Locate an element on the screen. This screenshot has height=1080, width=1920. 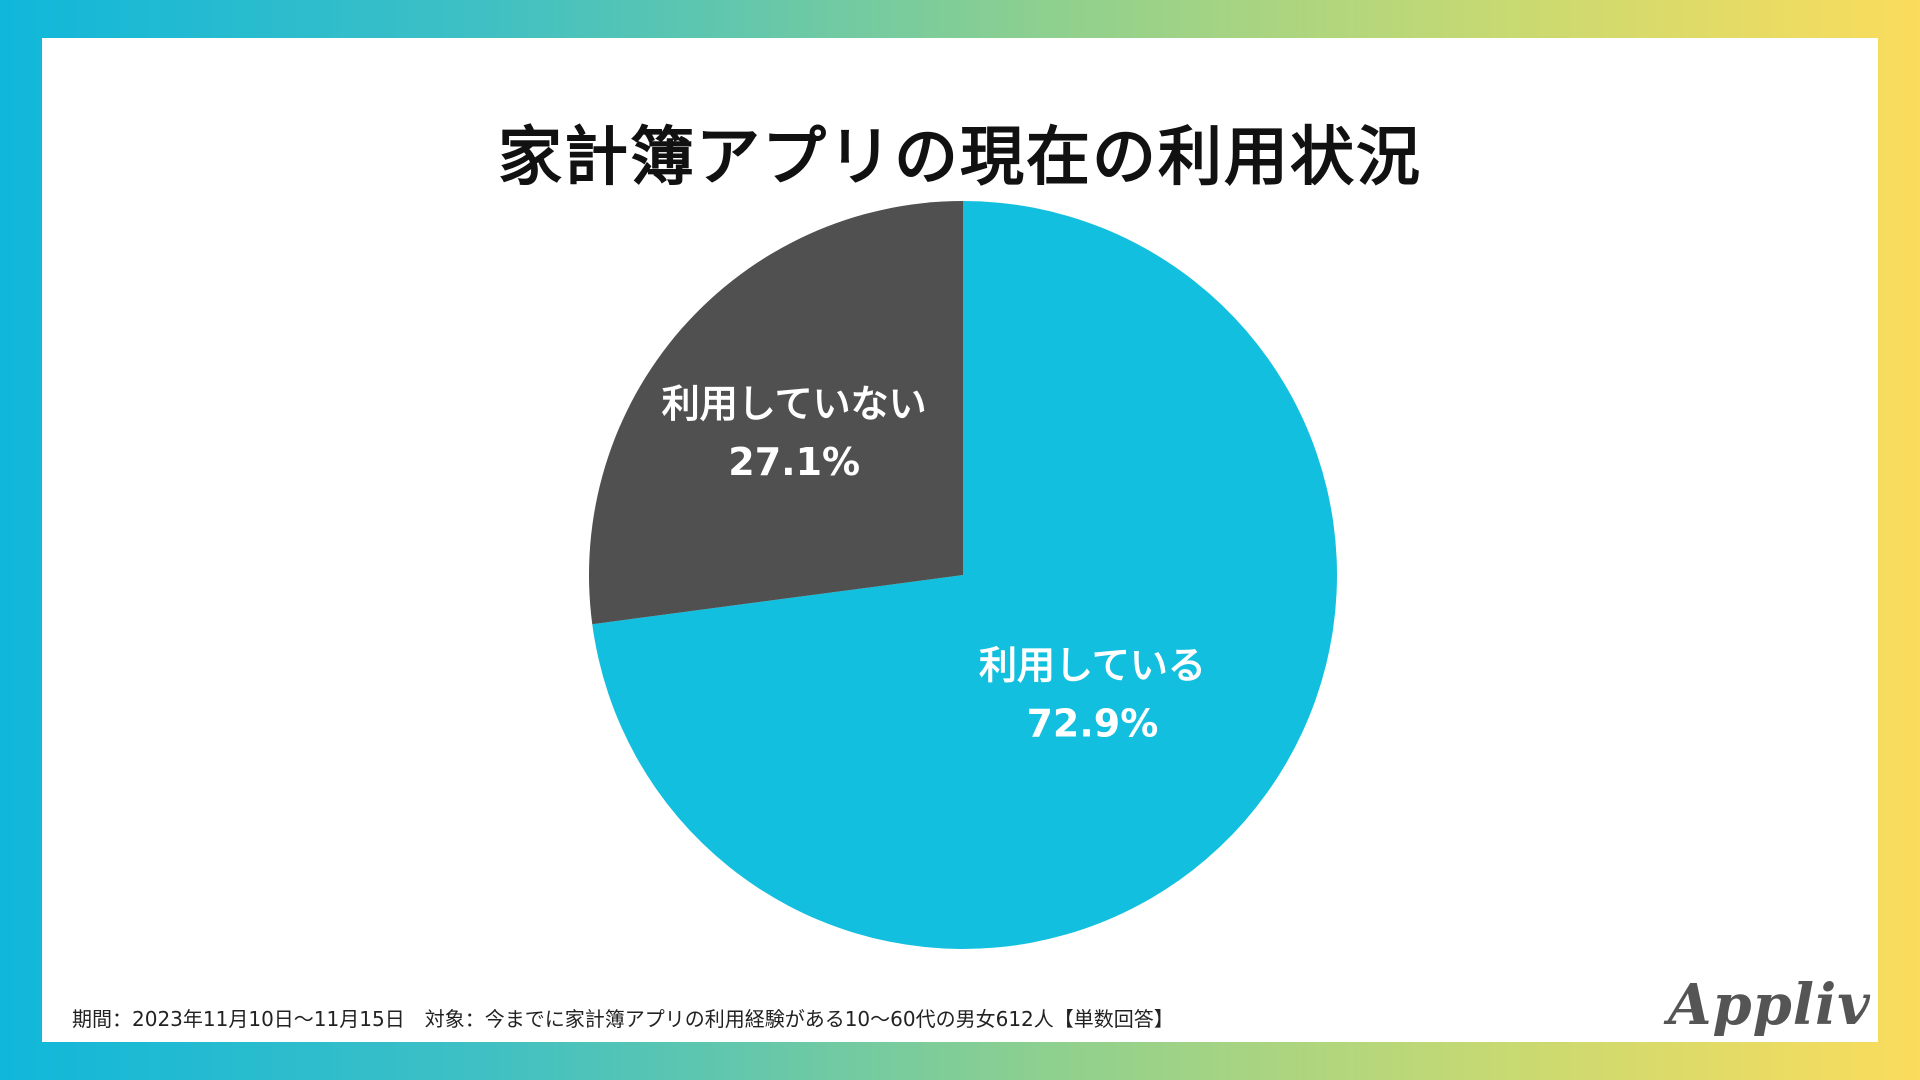
slice-label-1: 利用していない is located at coordinates (794, 404).